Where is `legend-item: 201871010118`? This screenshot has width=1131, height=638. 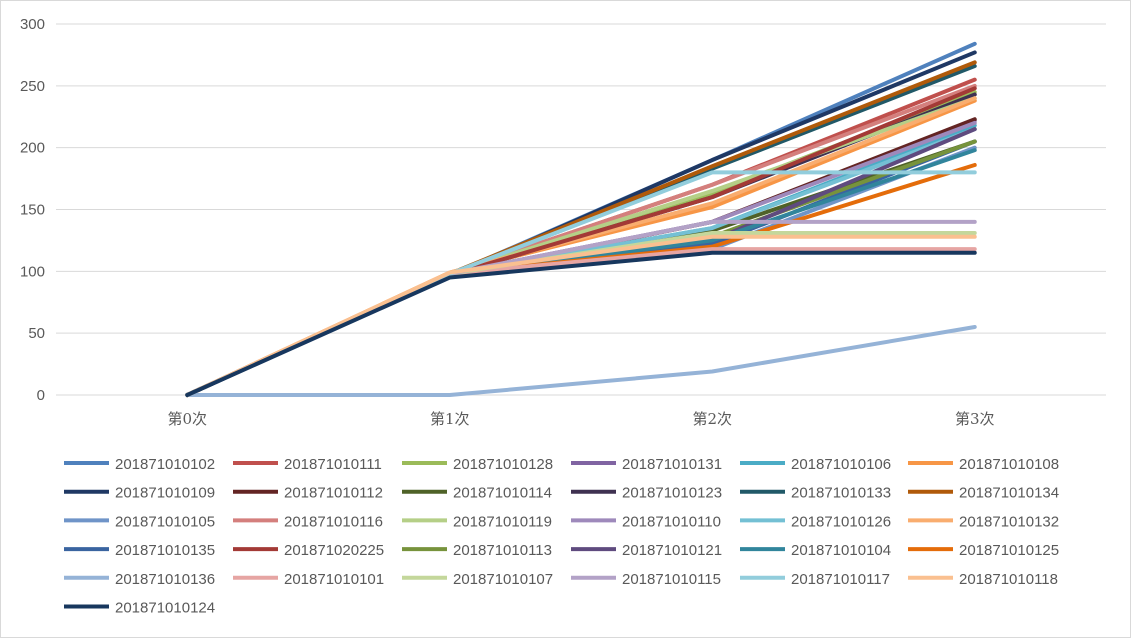 legend-item: 201871010118 is located at coordinates (983, 579).